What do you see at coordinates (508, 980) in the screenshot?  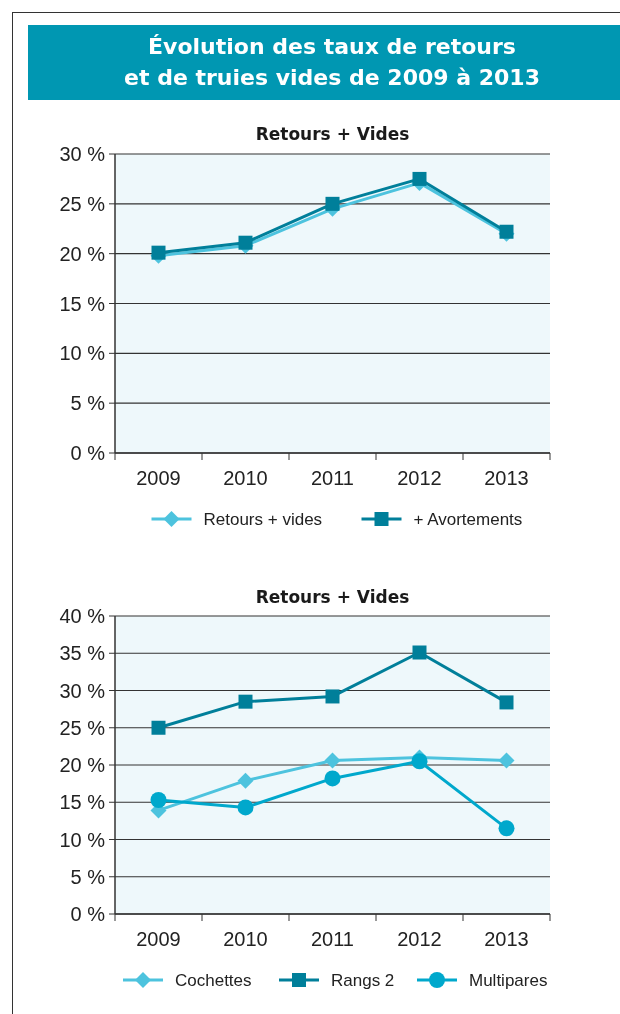 I see `legend-label: Multipares` at bounding box center [508, 980].